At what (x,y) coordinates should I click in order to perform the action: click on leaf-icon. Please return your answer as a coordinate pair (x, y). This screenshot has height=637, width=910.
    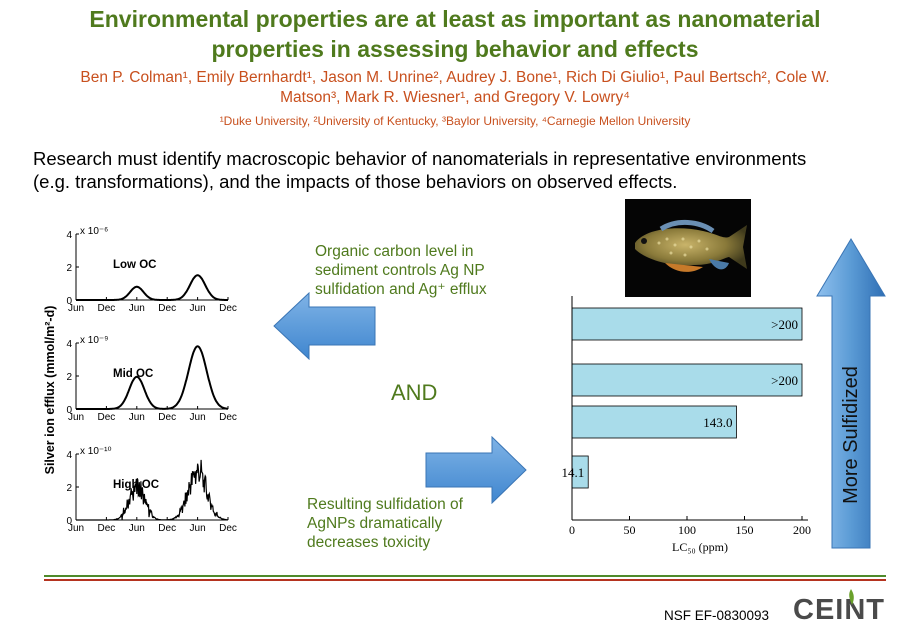
    Looking at the image, I should click on (851, 597).